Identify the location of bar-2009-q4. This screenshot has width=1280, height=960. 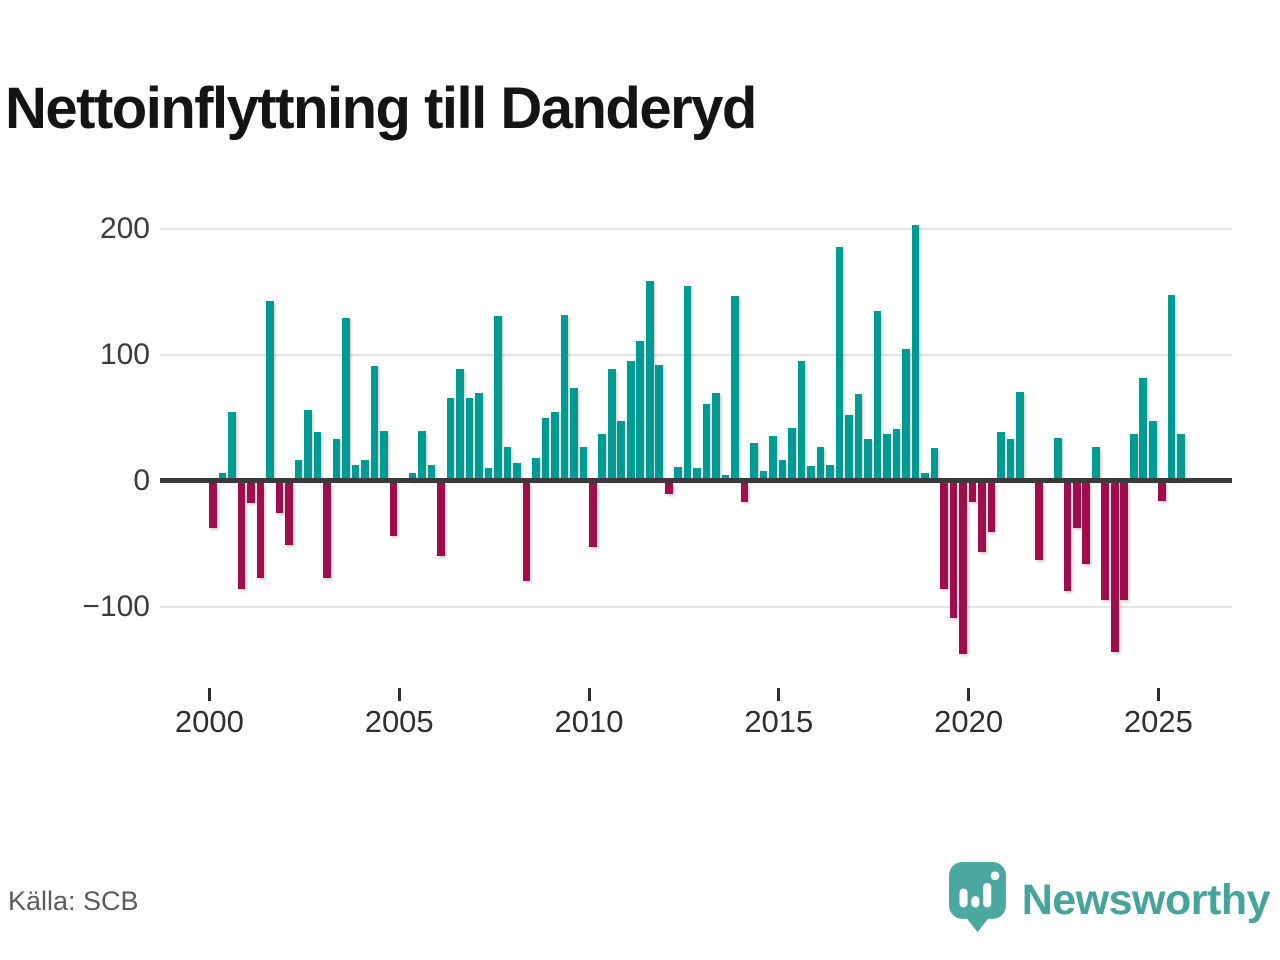
(583, 463).